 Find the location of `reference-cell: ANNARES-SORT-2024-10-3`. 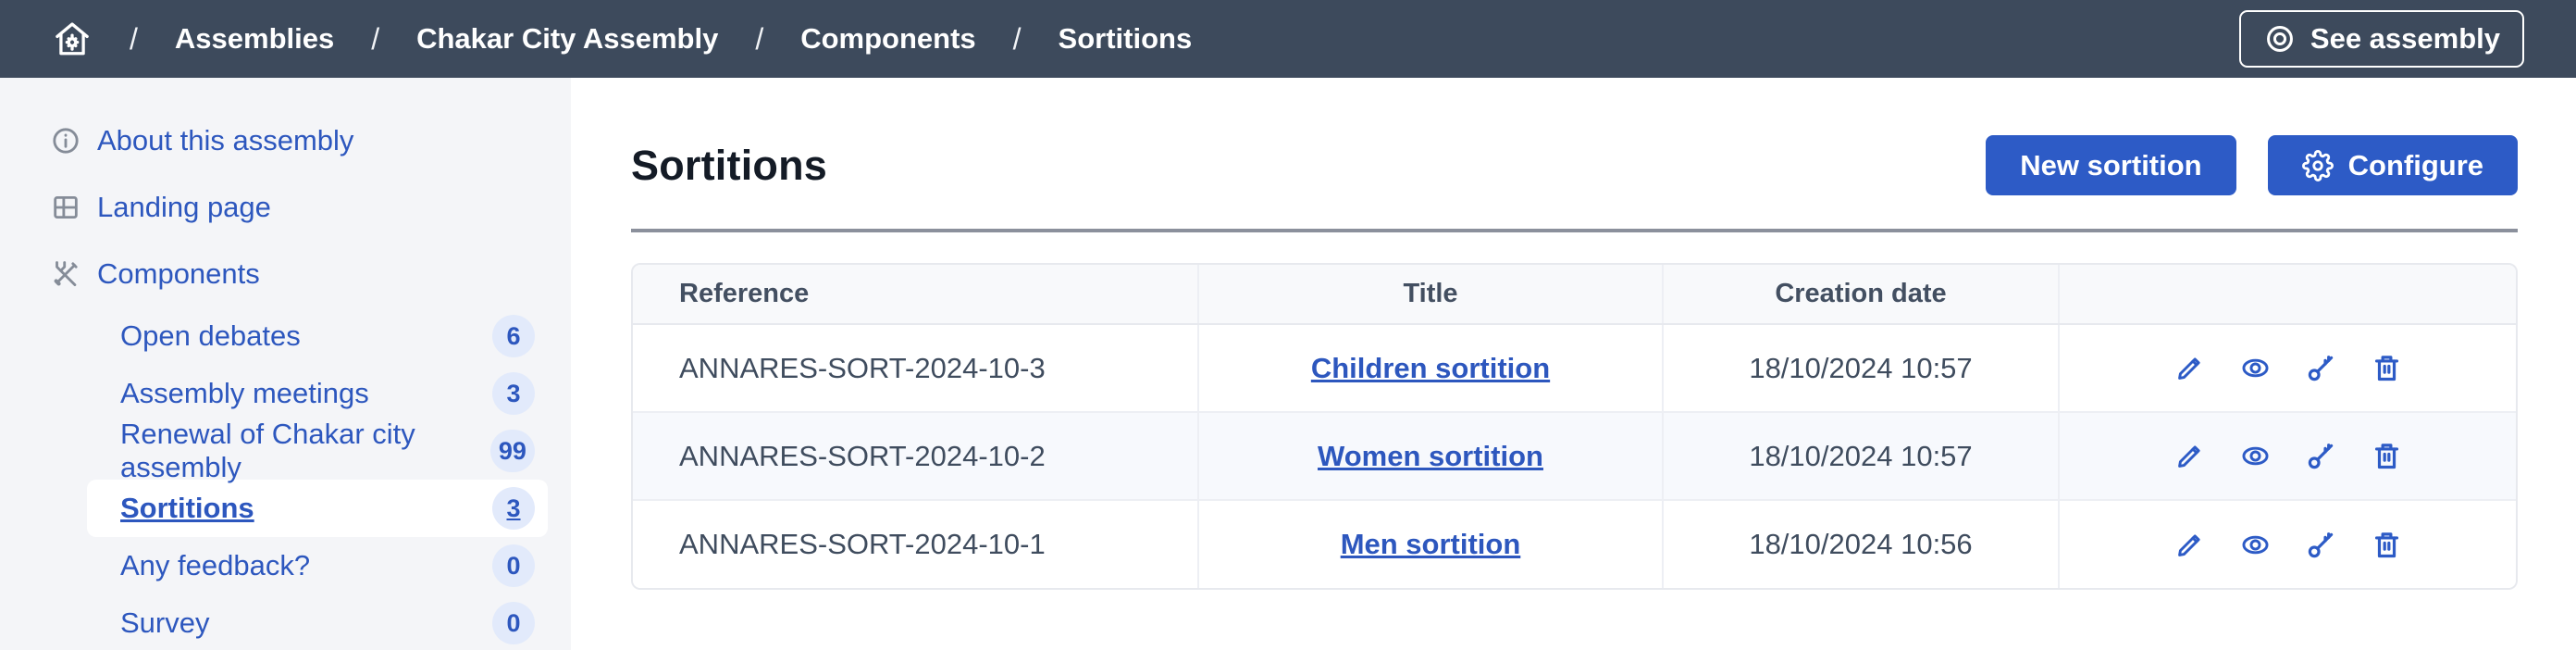

reference-cell: ANNARES-SORT-2024-10-3 is located at coordinates (916, 368).